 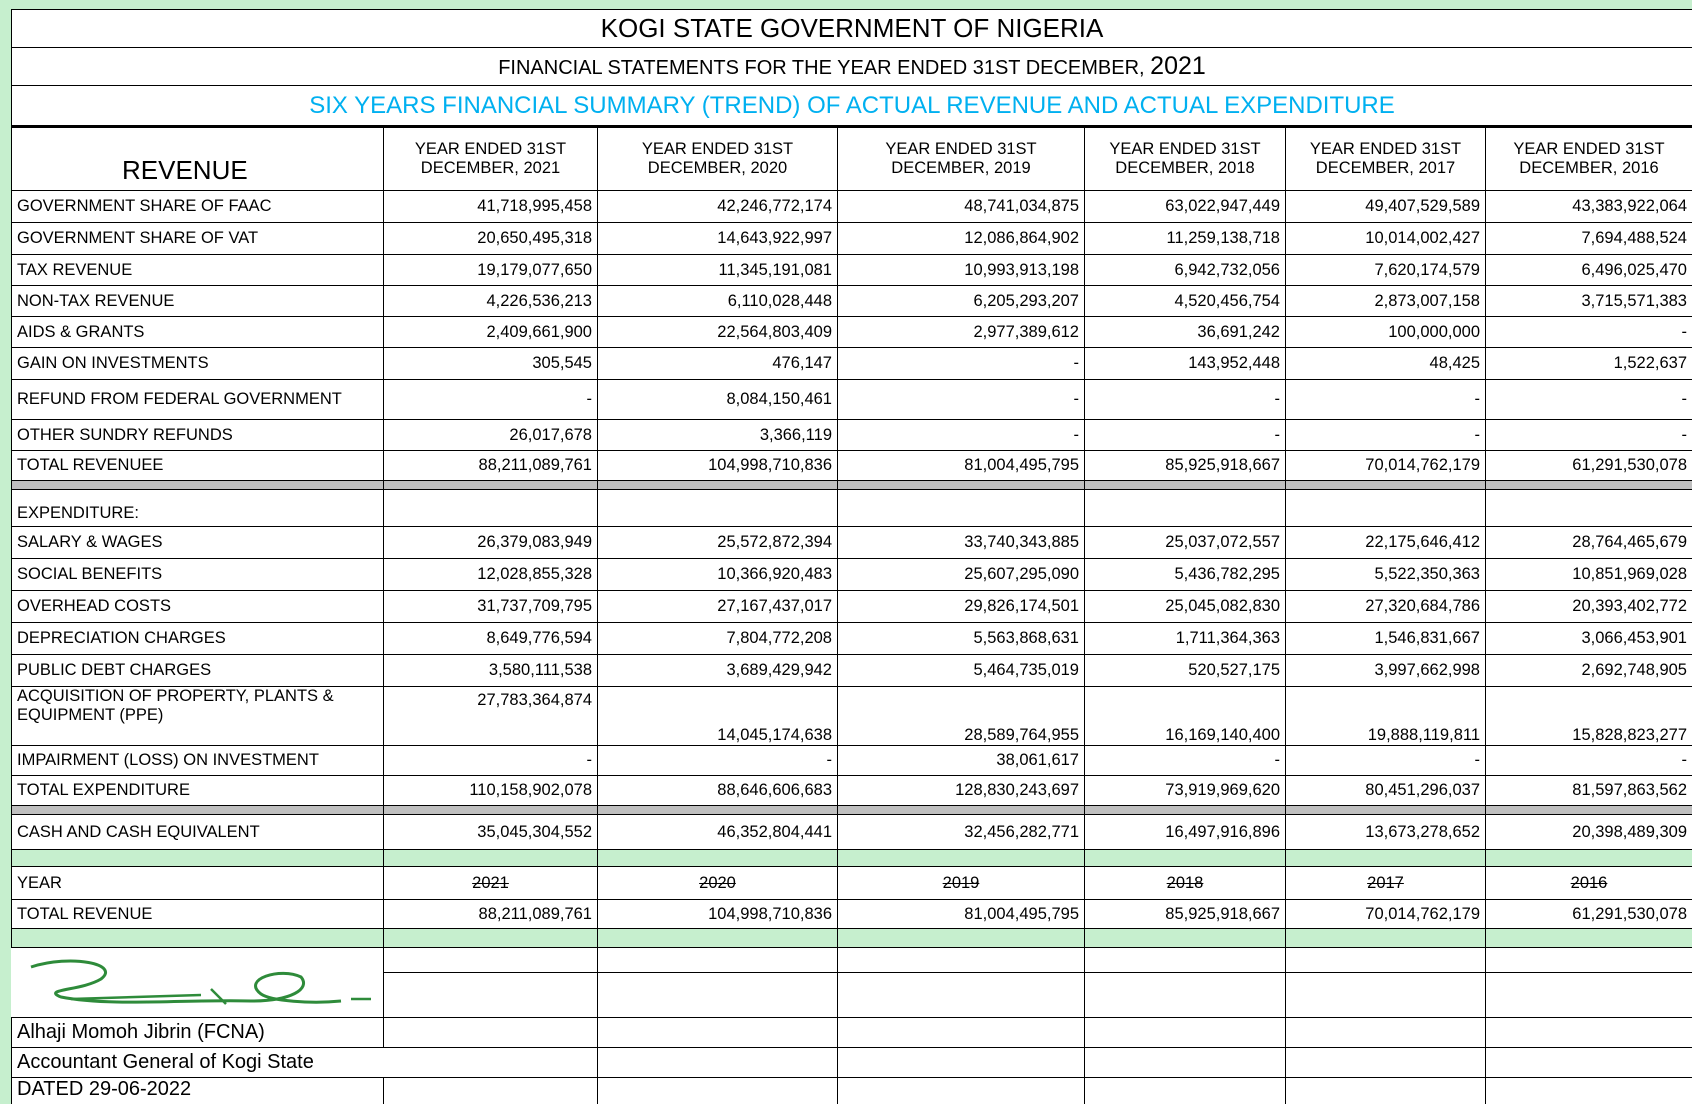 What do you see at coordinates (851, 1032) in the screenshot?
I see `row: Alhaji Momoh Jibrin (FCNA)` at bounding box center [851, 1032].